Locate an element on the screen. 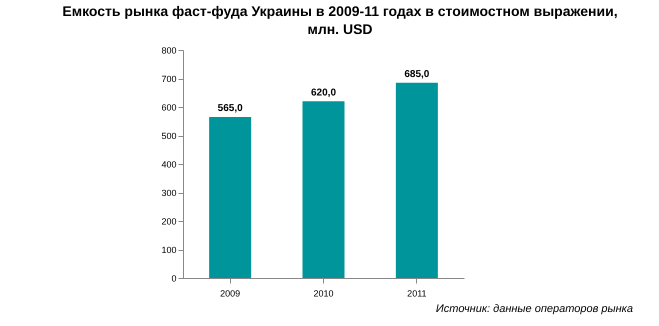 The image size is (659, 326). x-tick-label: 2009 is located at coordinates (230, 293).